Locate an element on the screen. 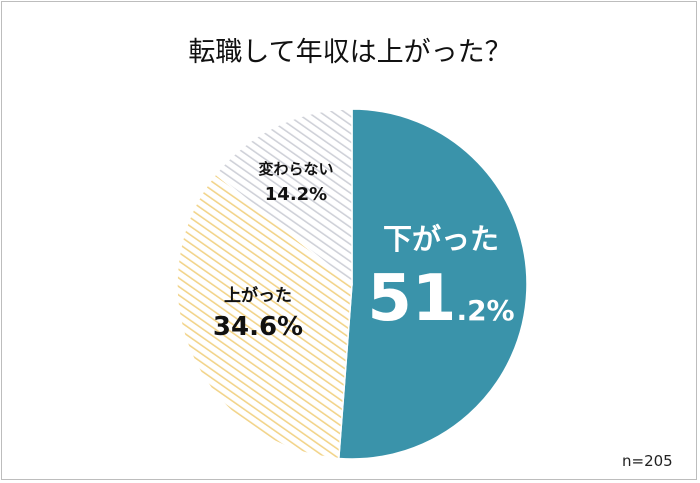  chart-title: 転職して年収は上がった？ is located at coordinates (350, 52).